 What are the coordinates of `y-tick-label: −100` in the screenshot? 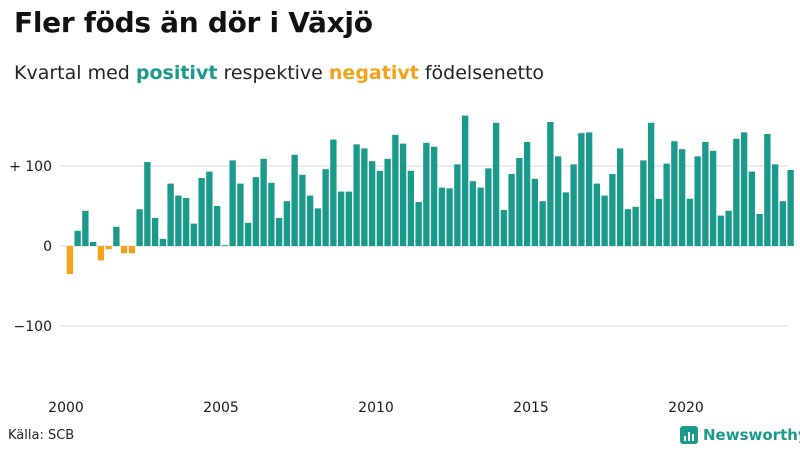 It's located at (33, 327).